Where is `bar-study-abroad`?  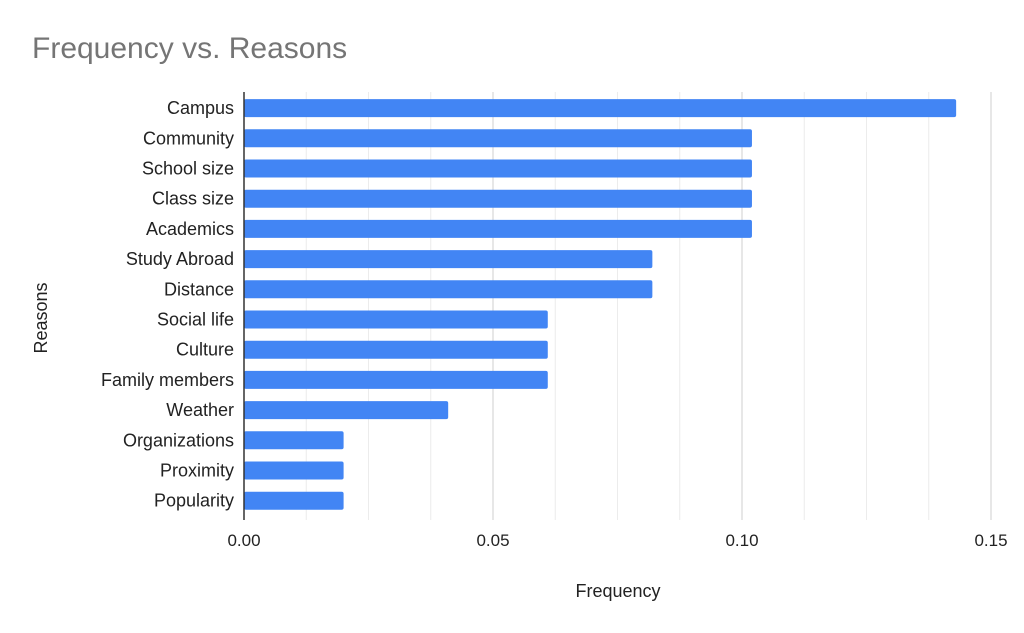
bar-study-abroad is located at coordinates (448, 259).